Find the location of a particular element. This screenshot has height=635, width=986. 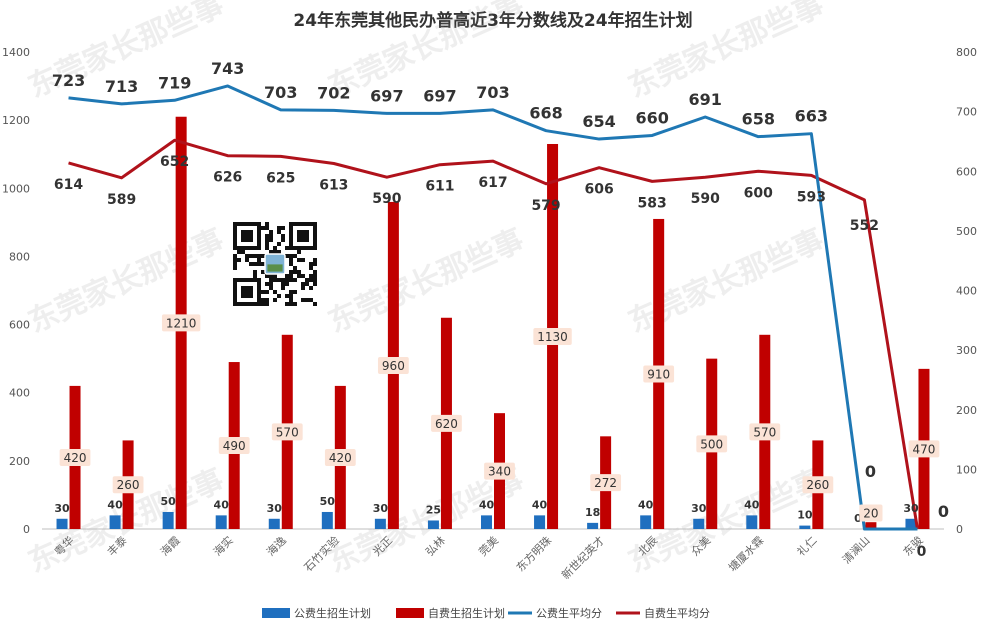

right-axis-tick: 0 is located at coordinates (959, 529).